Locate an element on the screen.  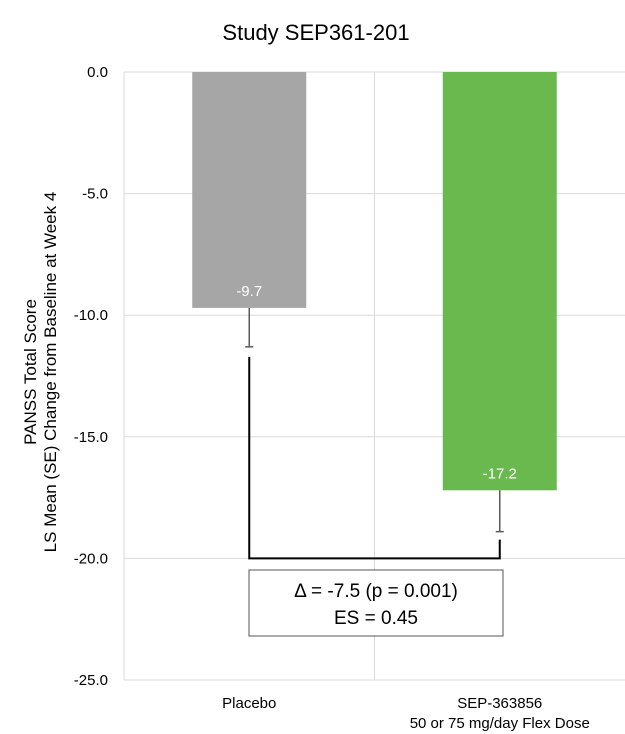
annotation-line-1: Δ = -7.5 (p = 0.001) is located at coordinates (376, 591).